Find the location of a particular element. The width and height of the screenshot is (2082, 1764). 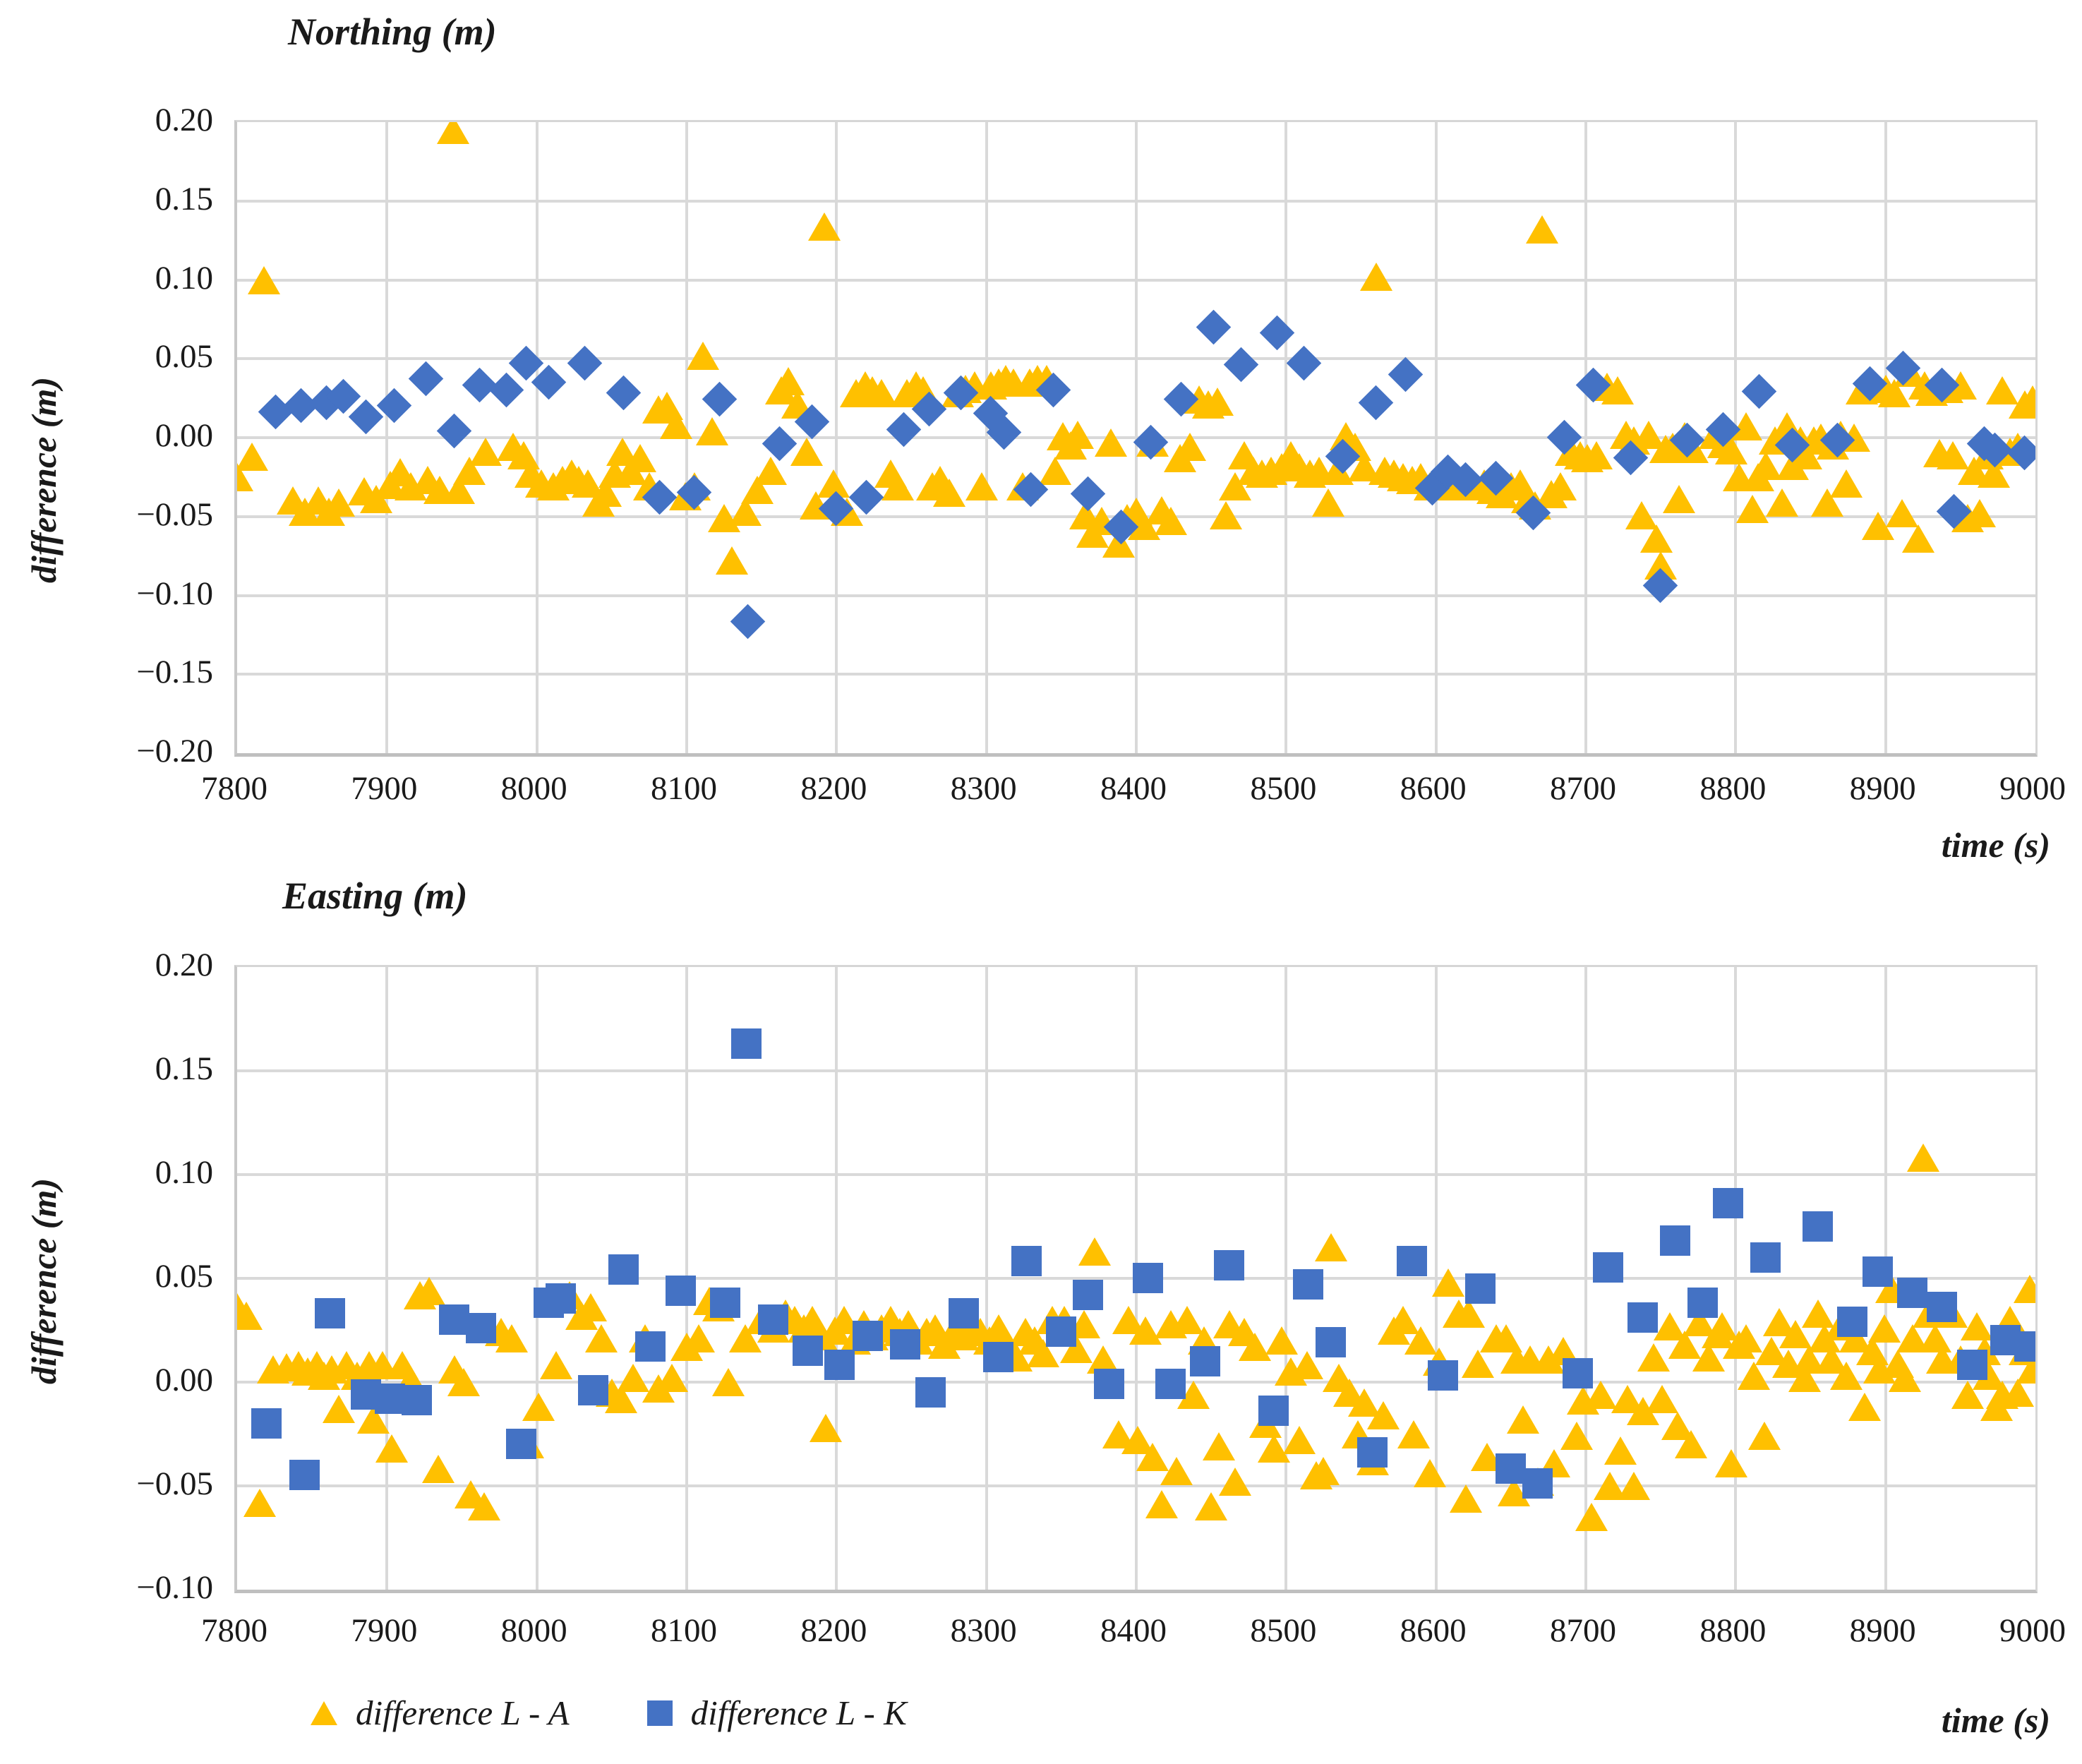

y-tick-label: −0.10 is located at coordinates (174, 1588).